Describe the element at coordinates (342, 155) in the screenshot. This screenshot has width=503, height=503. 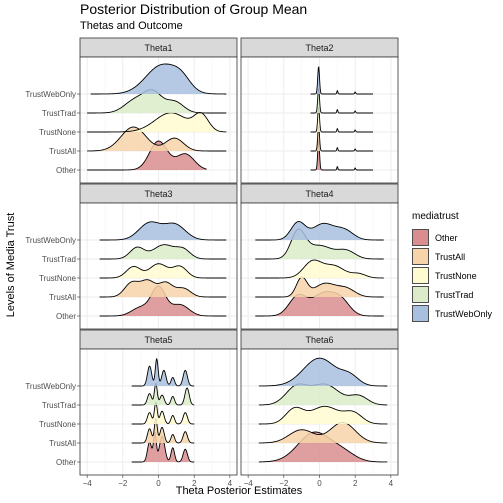
I see `theta2-ridge-outline-other` at that location.